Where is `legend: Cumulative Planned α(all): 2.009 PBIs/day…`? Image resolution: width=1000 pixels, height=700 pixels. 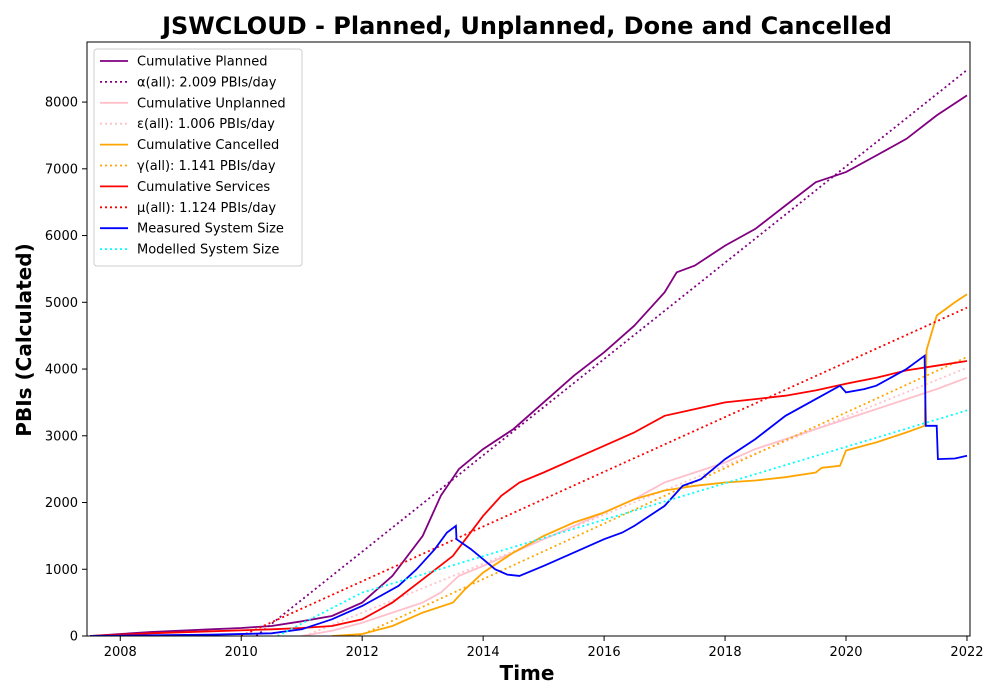
legend: Cumulative Planned α(all): 2.009 PBIs/day… is located at coordinates (198, 157).